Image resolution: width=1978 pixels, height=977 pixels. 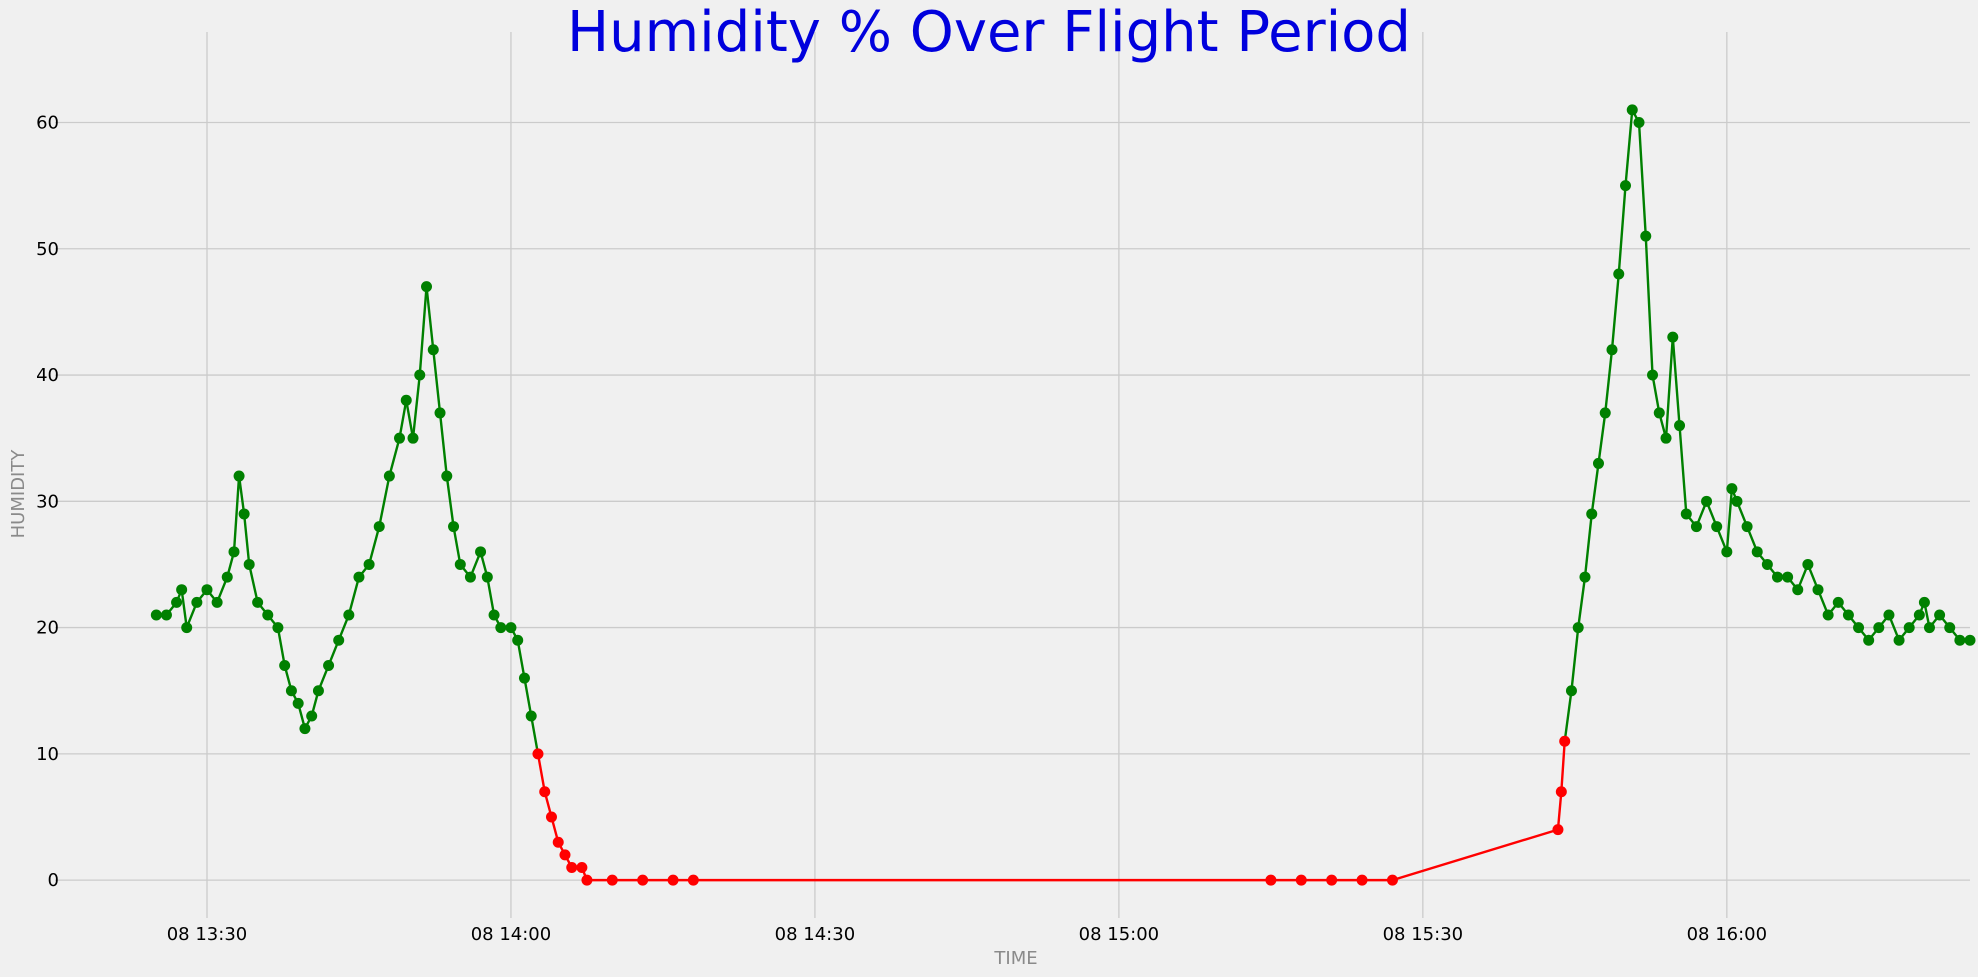 I want to click on x-tick-label-1: 08 14:00, so click(x=511, y=934).